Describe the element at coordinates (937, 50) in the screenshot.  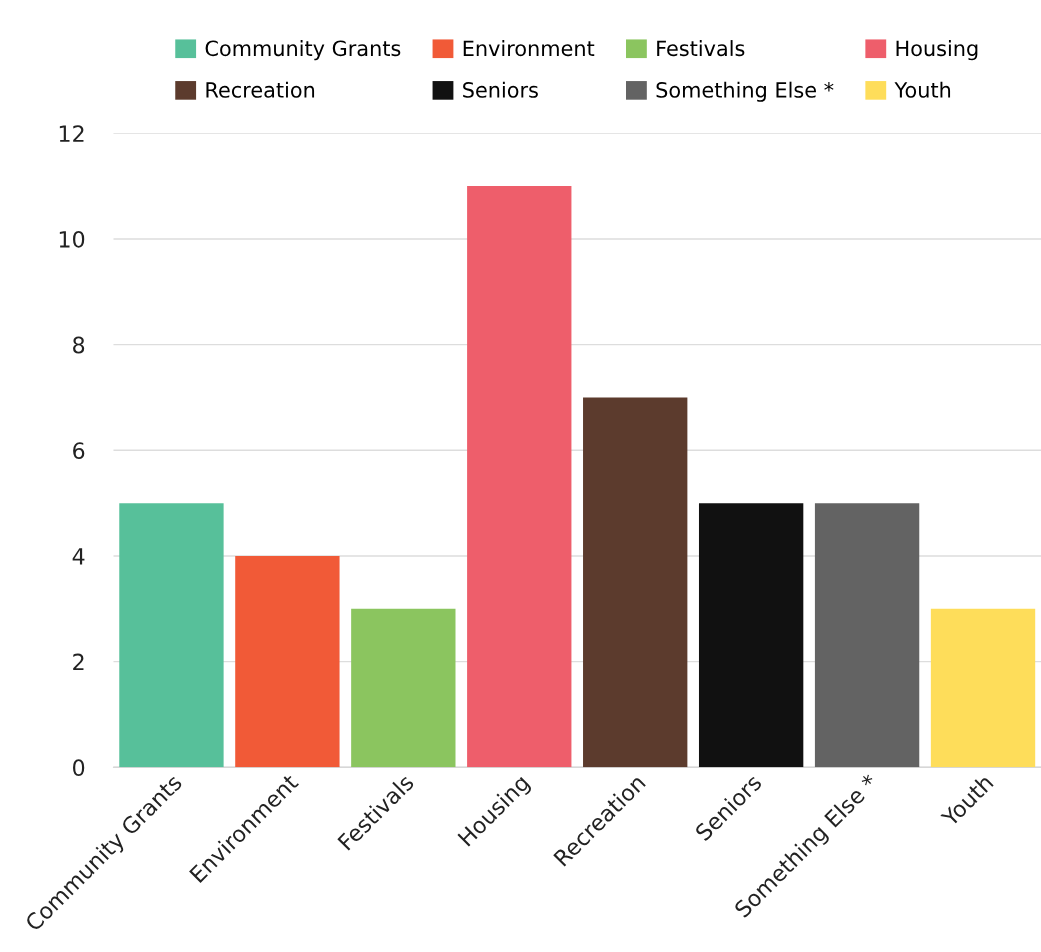
I see `legend-label: Housing` at that location.